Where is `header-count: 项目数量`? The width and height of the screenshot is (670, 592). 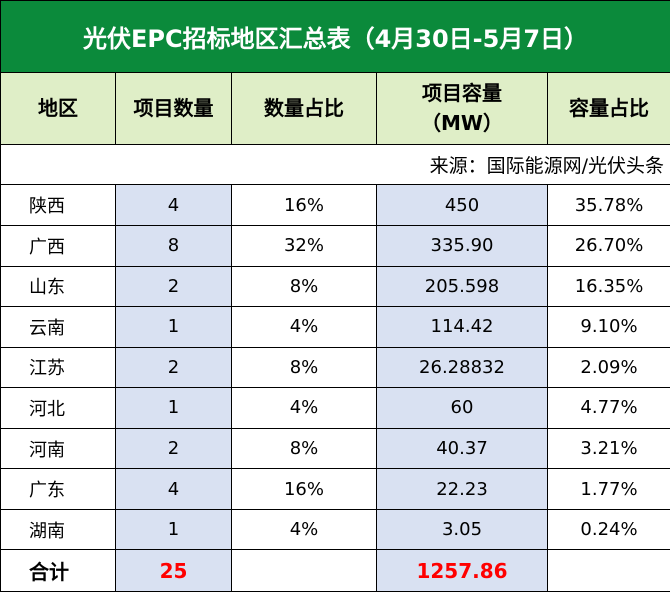
header-count: 项目数量 is located at coordinates (173, 108).